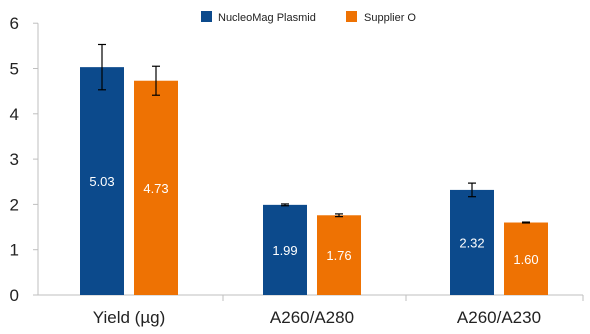 The width and height of the screenshot is (590, 334). What do you see at coordinates (24, 159) in the screenshot?
I see `y-axis: 0 1 2 3 4 5 6` at bounding box center [24, 159].